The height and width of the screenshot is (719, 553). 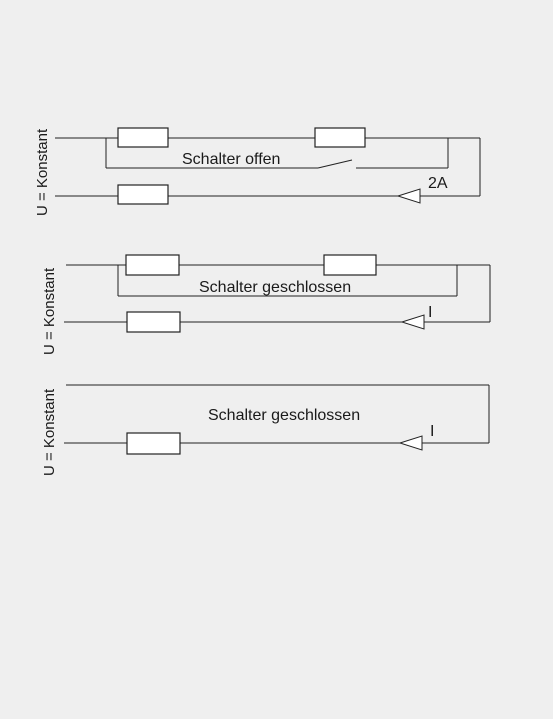 What do you see at coordinates (153, 322) in the screenshot?
I see `resistor-2-c` at bounding box center [153, 322].